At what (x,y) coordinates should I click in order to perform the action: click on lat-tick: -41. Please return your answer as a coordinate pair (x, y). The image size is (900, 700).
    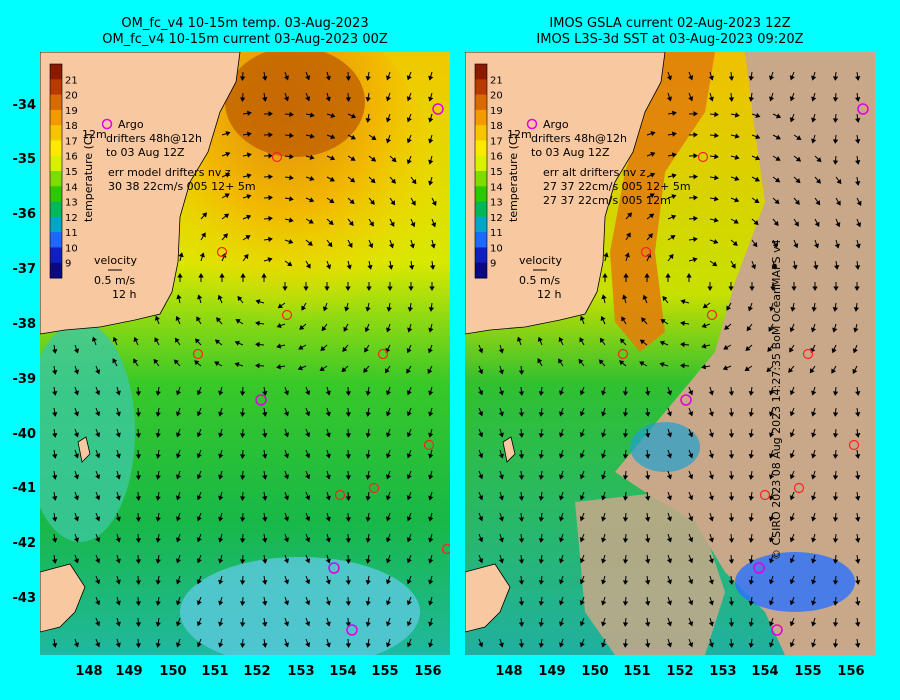
    Looking at the image, I should click on (24, 488).